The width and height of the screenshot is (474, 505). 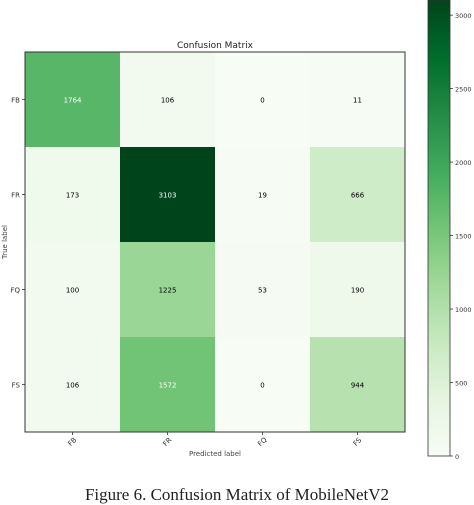 I want to click on cell-value-label: 666, so click(x=358, y=196).